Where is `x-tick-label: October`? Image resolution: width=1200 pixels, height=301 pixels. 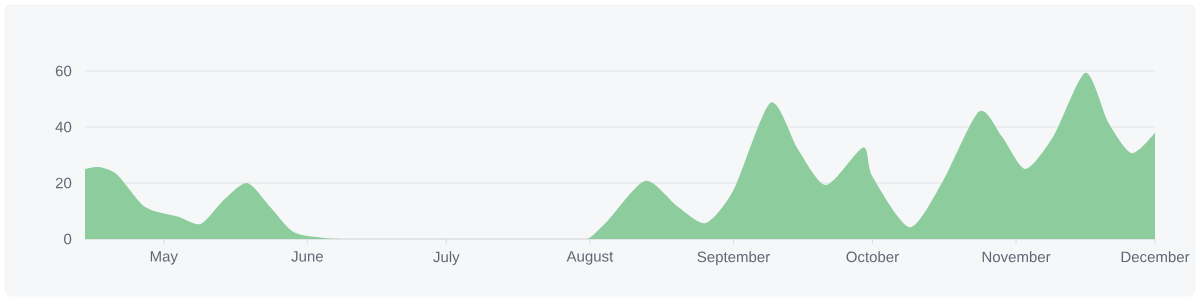
x-tick-label: October is located at coordinates (872, 257).